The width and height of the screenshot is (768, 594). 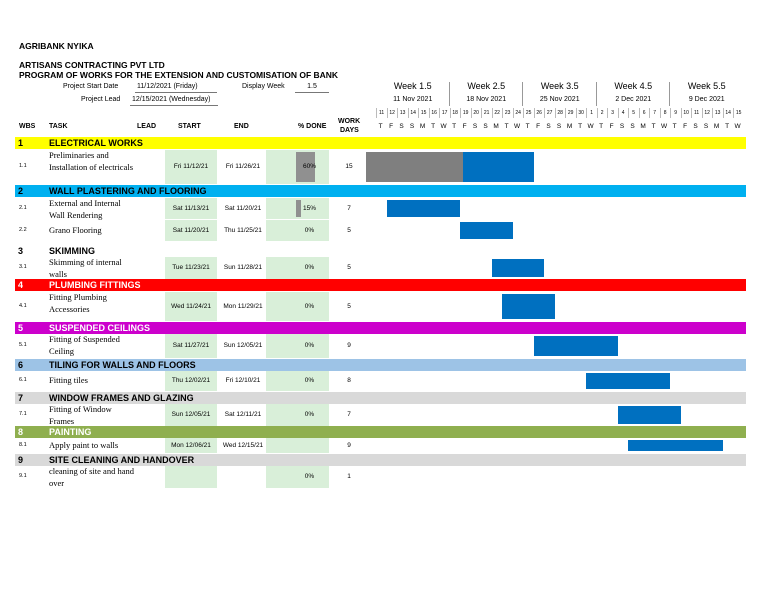 I want to click on section-title: SITE CLEANING AND HANDOVER, so click(x=122, y=460).